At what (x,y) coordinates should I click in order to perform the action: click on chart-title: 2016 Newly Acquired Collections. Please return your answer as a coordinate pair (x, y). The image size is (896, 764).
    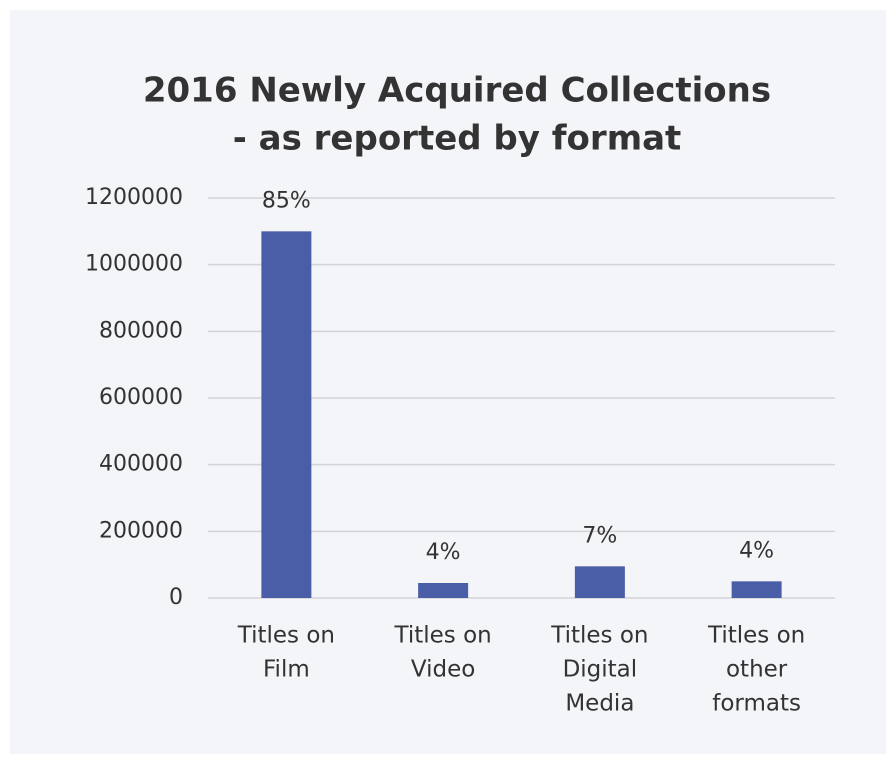
    Looking at the image, I should click on (457, 91).